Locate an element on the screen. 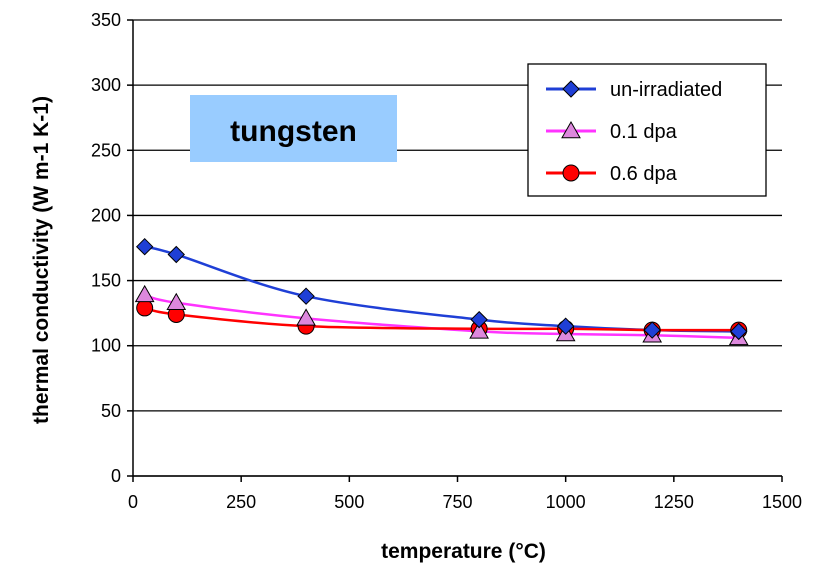 The width and height of the screenshot is (825, 572). x-tick-label: 1250 is located at coordinates (674, 502).